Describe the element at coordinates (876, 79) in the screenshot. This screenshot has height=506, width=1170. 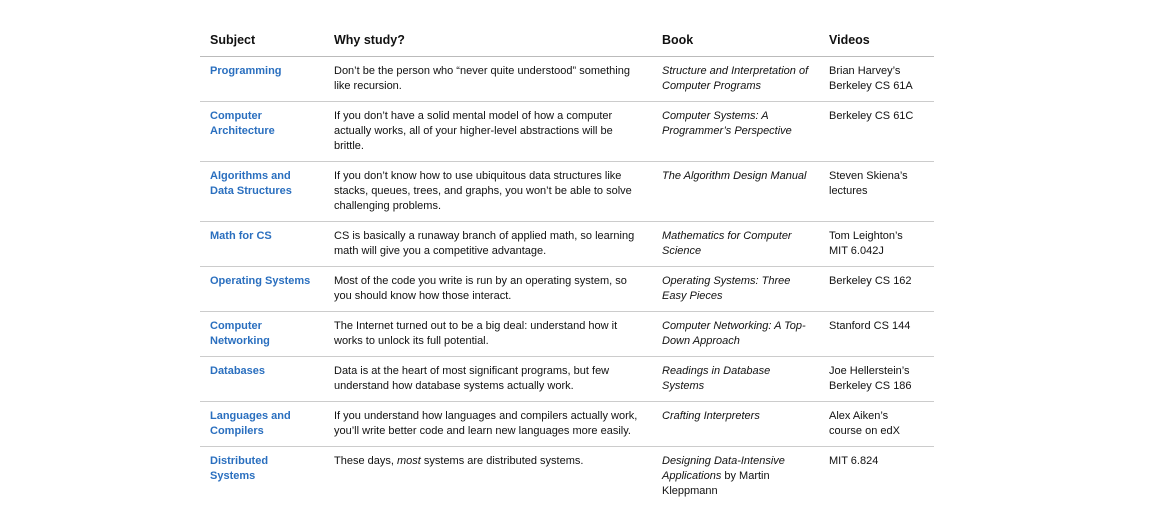
I see `videos-cell: Brian Harvey’s Berkeley CS 61A` at that location.